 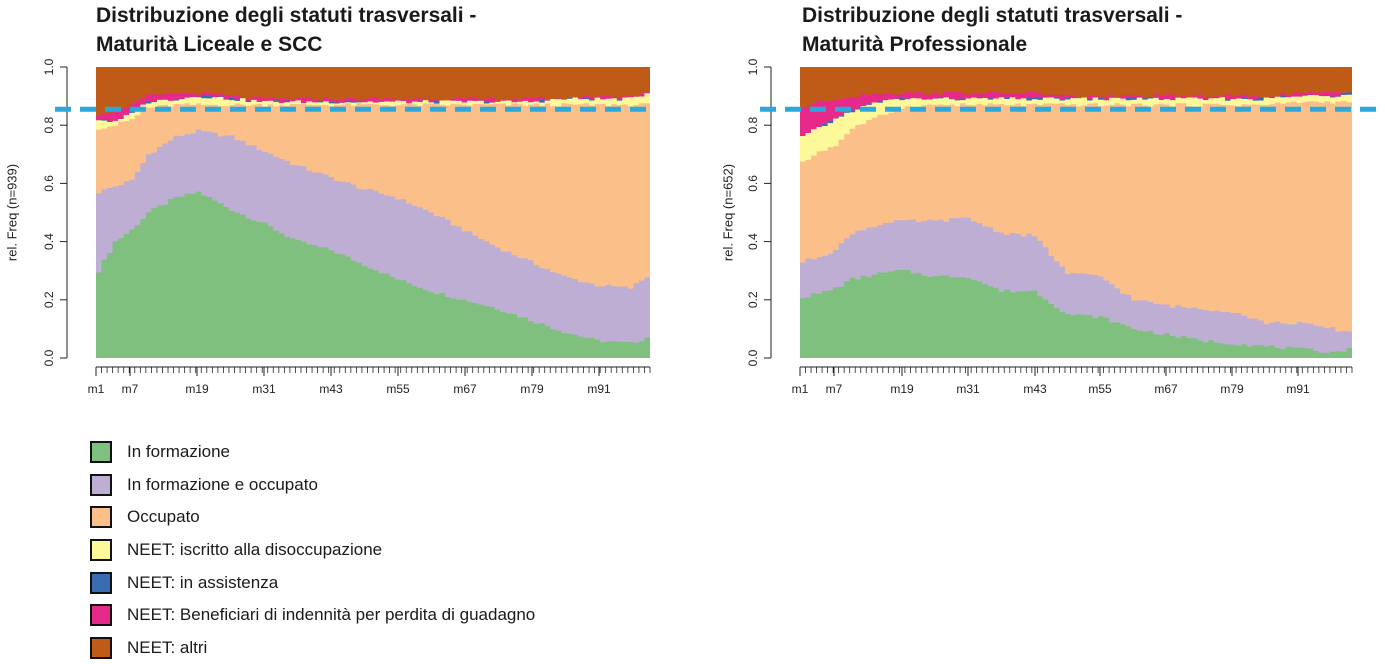 I want to click on x-tick-label-liceale: m91, so click(x=599, y=389).